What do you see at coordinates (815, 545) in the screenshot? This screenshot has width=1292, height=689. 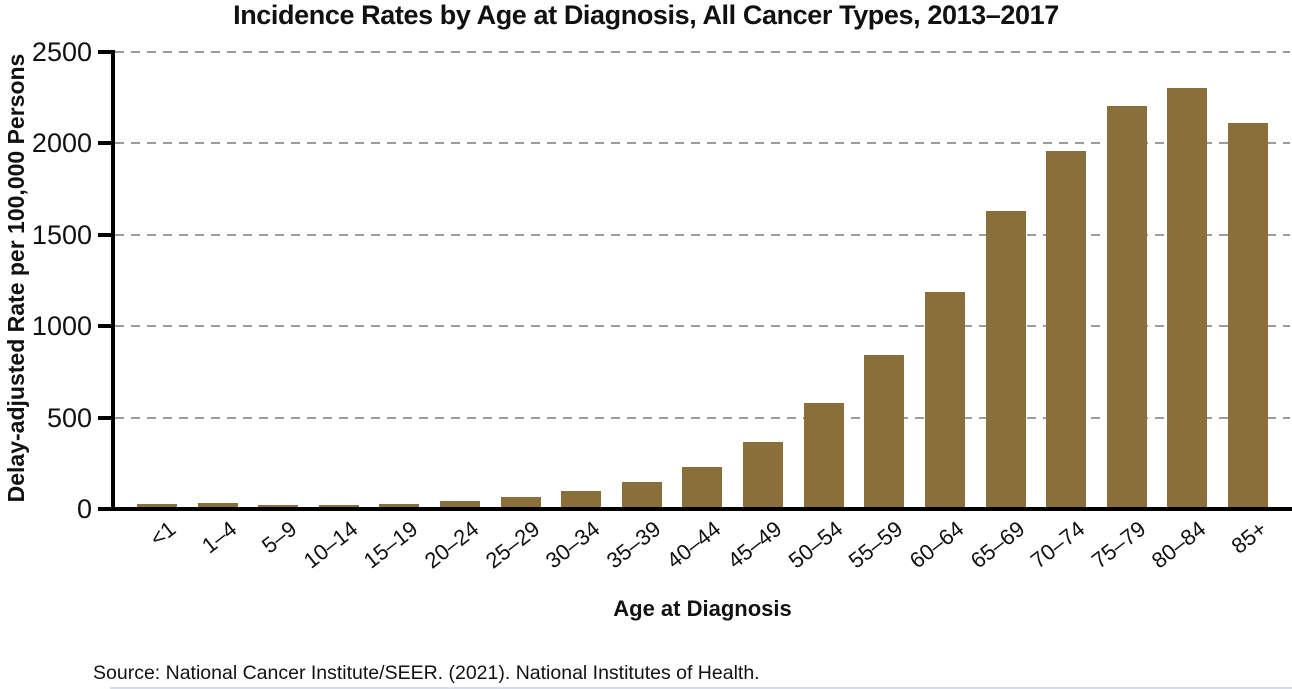 I see `x-tick-label-50–54: 50–54` at bounding box center [815, 545].